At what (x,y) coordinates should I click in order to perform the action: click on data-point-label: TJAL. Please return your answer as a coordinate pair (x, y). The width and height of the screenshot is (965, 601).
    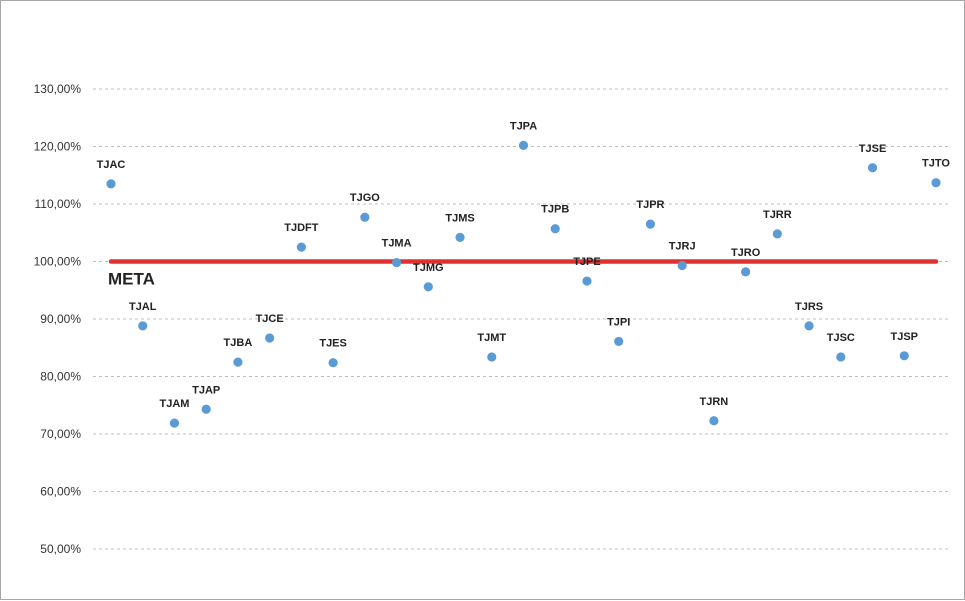
    Looking at the image, I should click on (143, 307).